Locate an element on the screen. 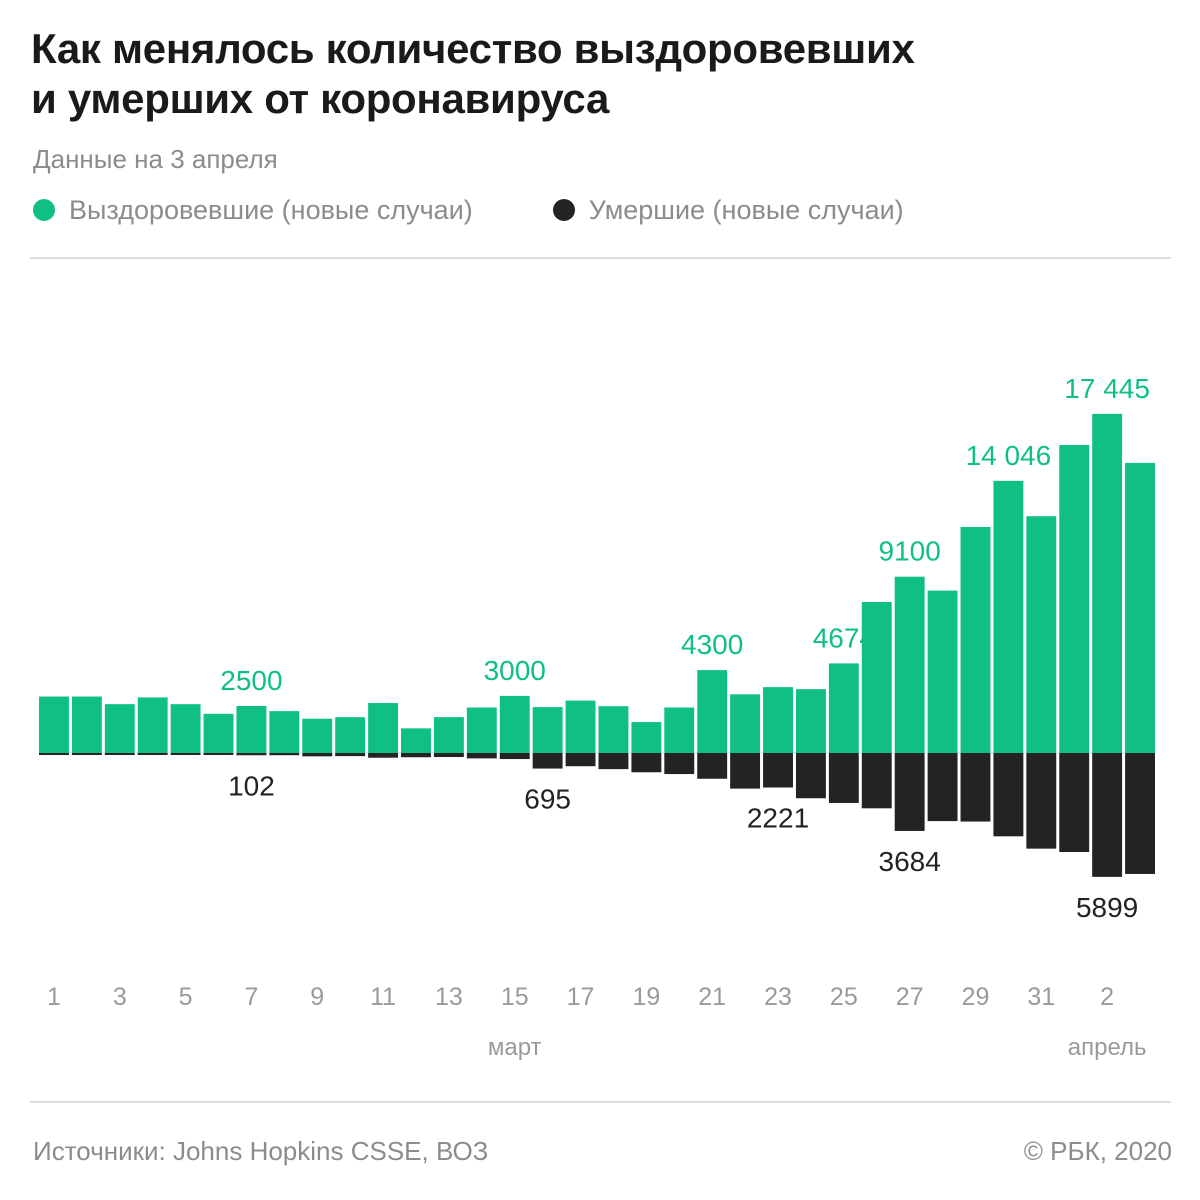 The width and height of the screenshot is (1200, 1200). x-tick-label: 11 is located at coordinates (383, 997).